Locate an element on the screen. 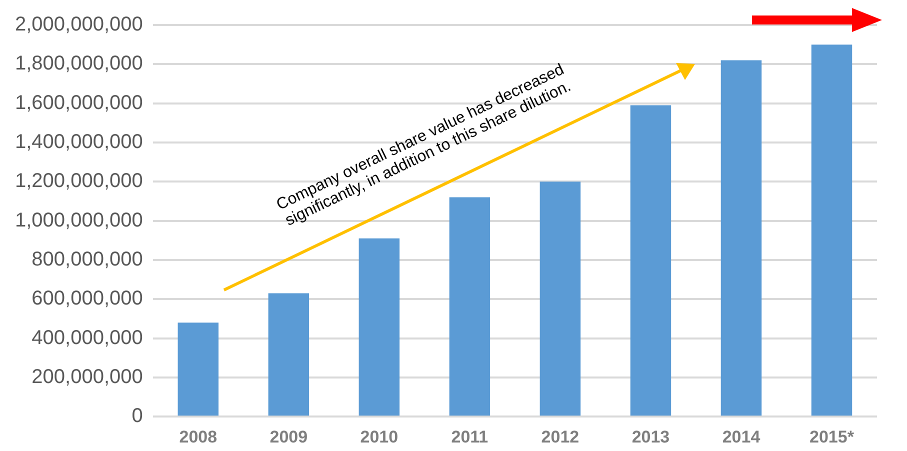 The width and height of the screenshot is (907, 451). x-tick-label: 2012 is located at coordinates (560, 436).